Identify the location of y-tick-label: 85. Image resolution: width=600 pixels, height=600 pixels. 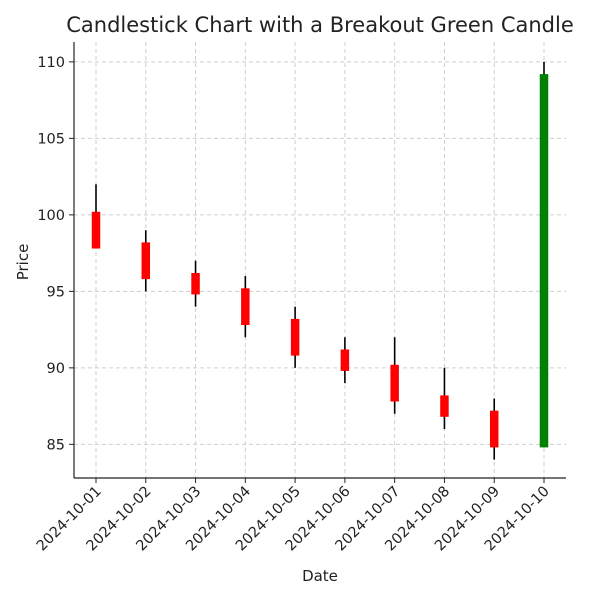
(56, 445).